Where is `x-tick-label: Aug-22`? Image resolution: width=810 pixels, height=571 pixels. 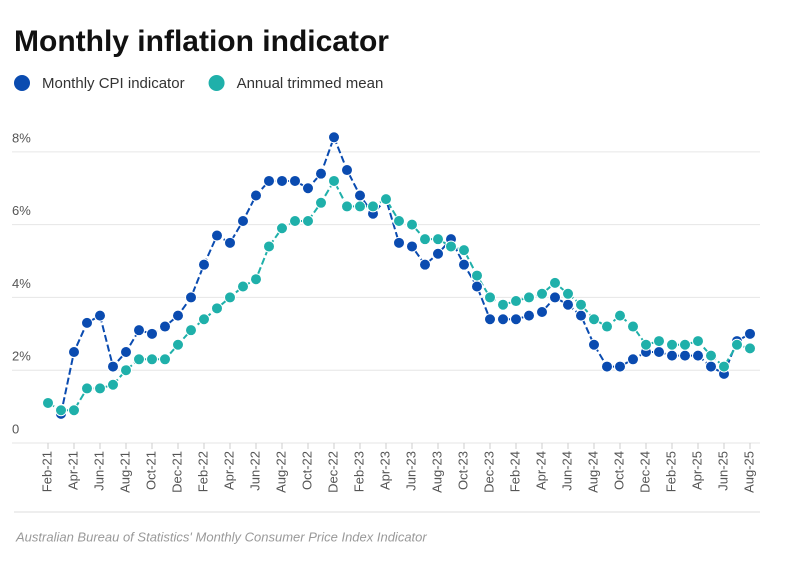
x-tick-label: Aug-22 is located at coordinates (280, 472).